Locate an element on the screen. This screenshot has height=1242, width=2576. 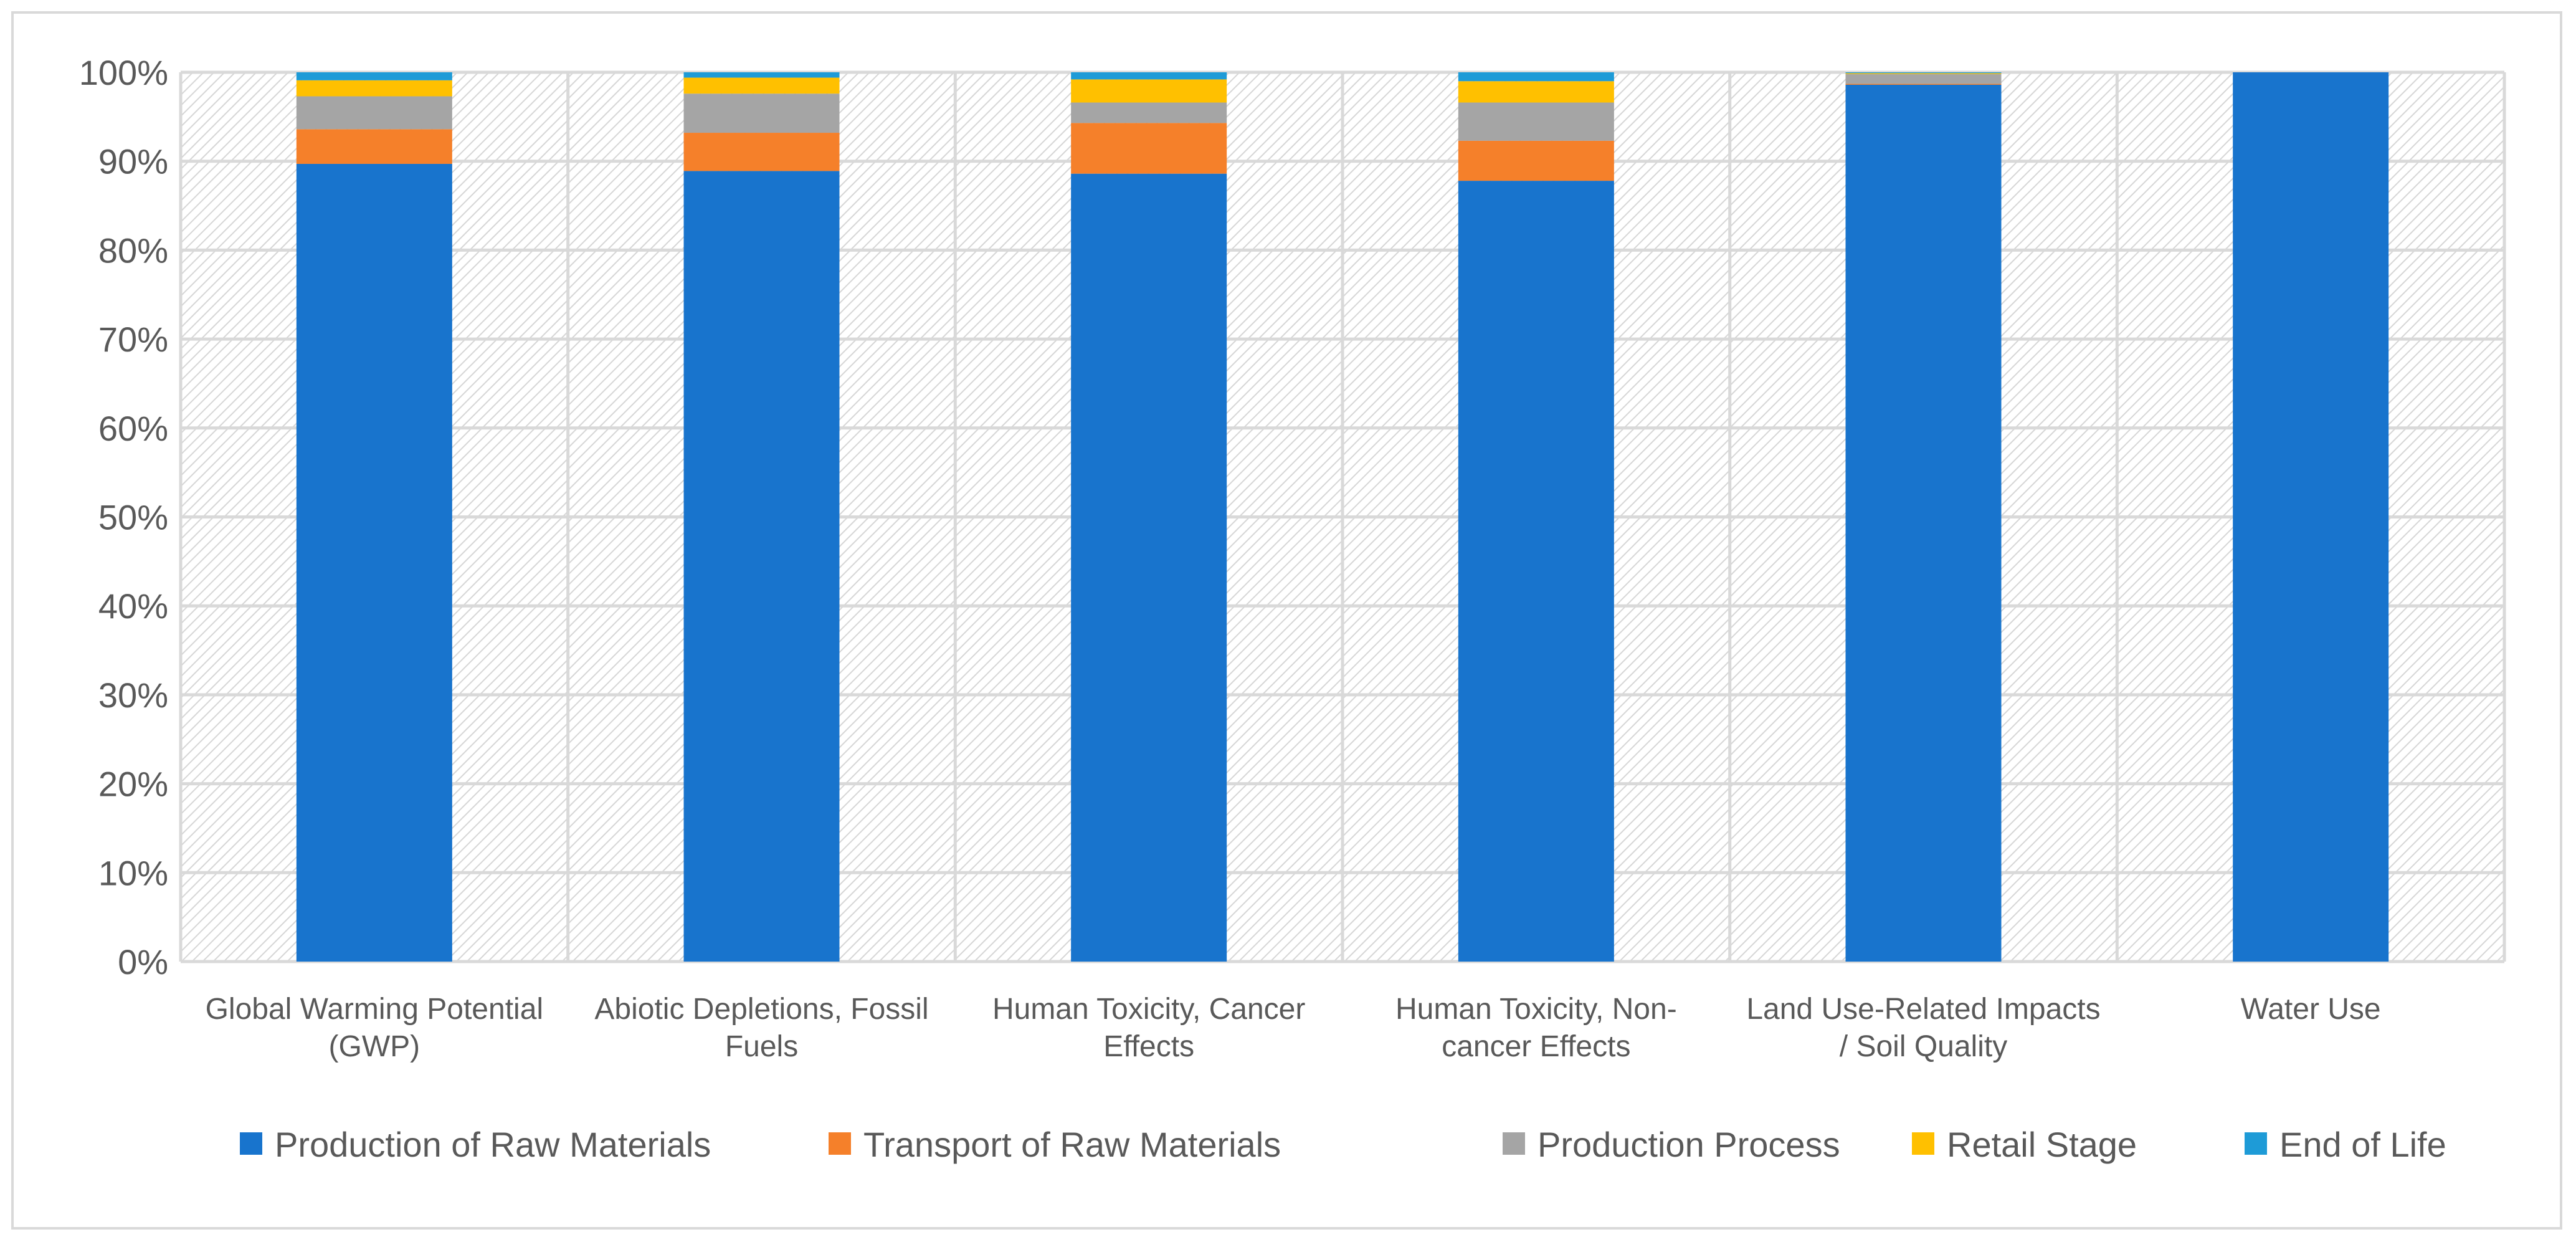
y-tick-label: 90% is located at coordinates (133, 161).